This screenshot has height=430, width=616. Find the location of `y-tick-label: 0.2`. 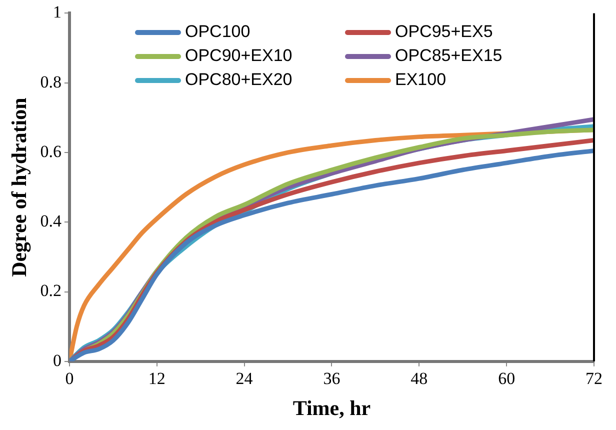

y-tick-label: 0.2 is located at coordinates (51, 290).